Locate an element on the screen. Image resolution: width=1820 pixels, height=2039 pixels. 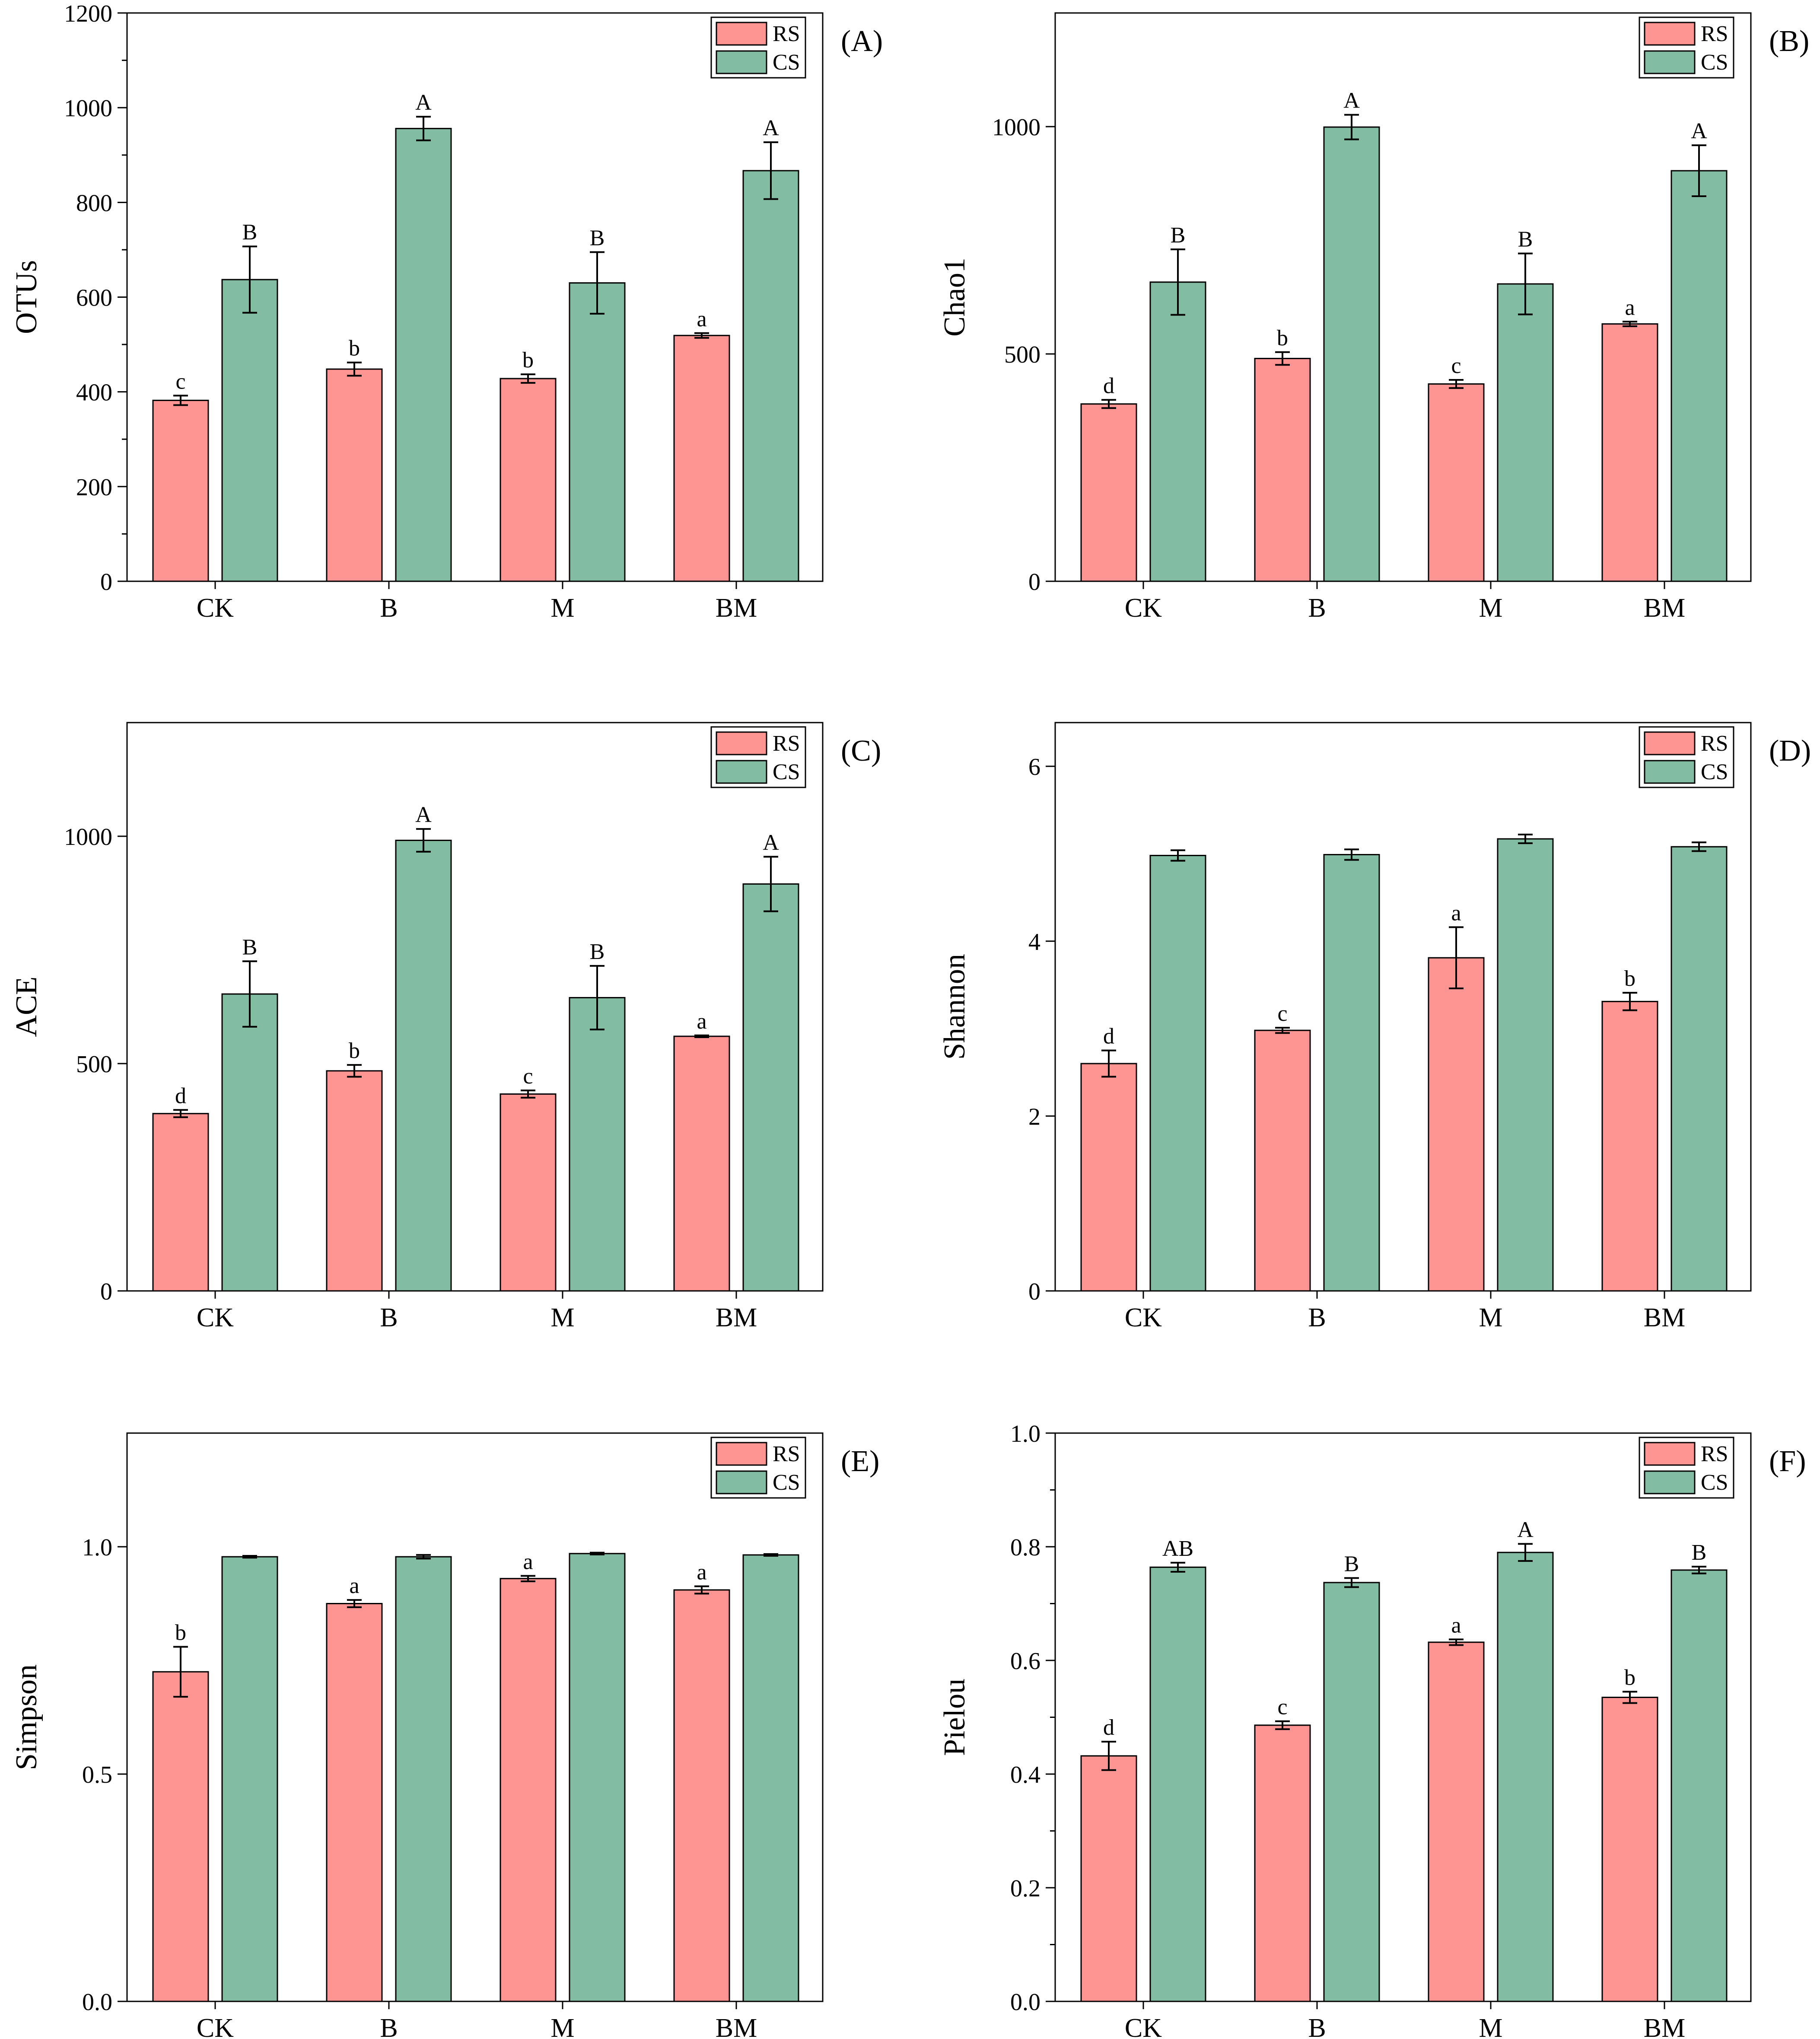
legend: RS CS is located at coordinates (758, 757).